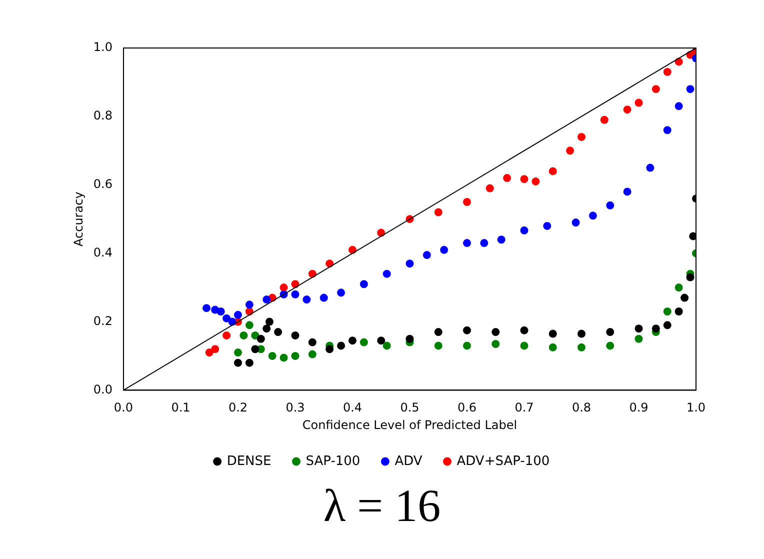 Image resolution: width=764 pixels, height=559 pixels. Describe the element at coordinates (78, 219) in the screenshot. I see `y-axis-title: Accuracy` at that location.